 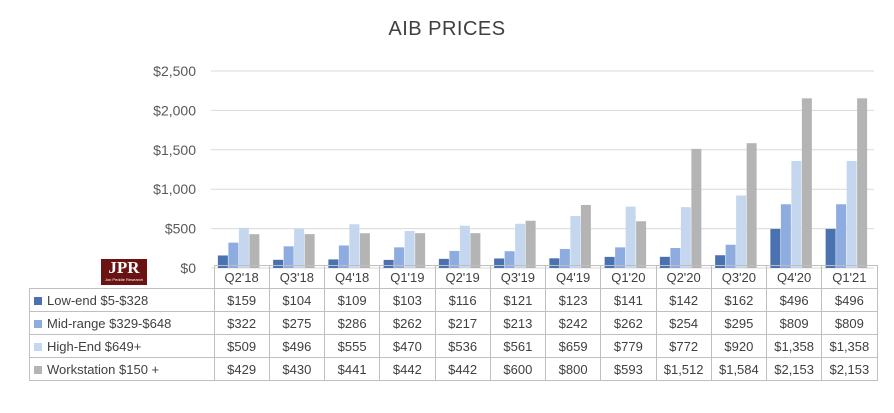 What do you see at coordinates (174, 150) in the screenshot?
I see `y-tick-label: $1,500` at bounding box center [174, 150].